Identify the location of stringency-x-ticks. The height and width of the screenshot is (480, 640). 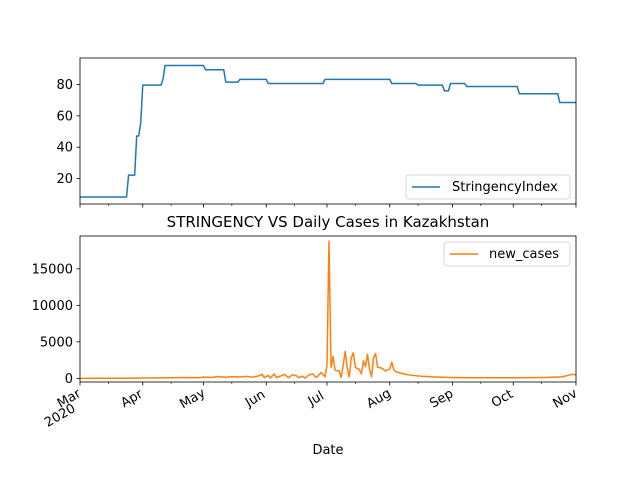
(328, 206).